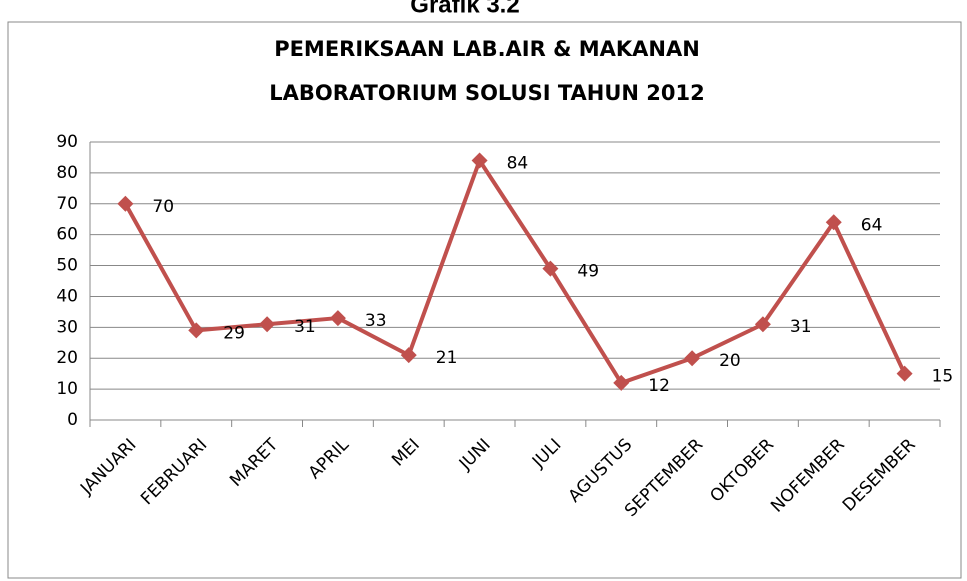 This screenshot has height=581, width=967. What do you see at coordinates (588, 272) in the screenshot?
I see `data-label: 49` at bounding box center [588, 272].